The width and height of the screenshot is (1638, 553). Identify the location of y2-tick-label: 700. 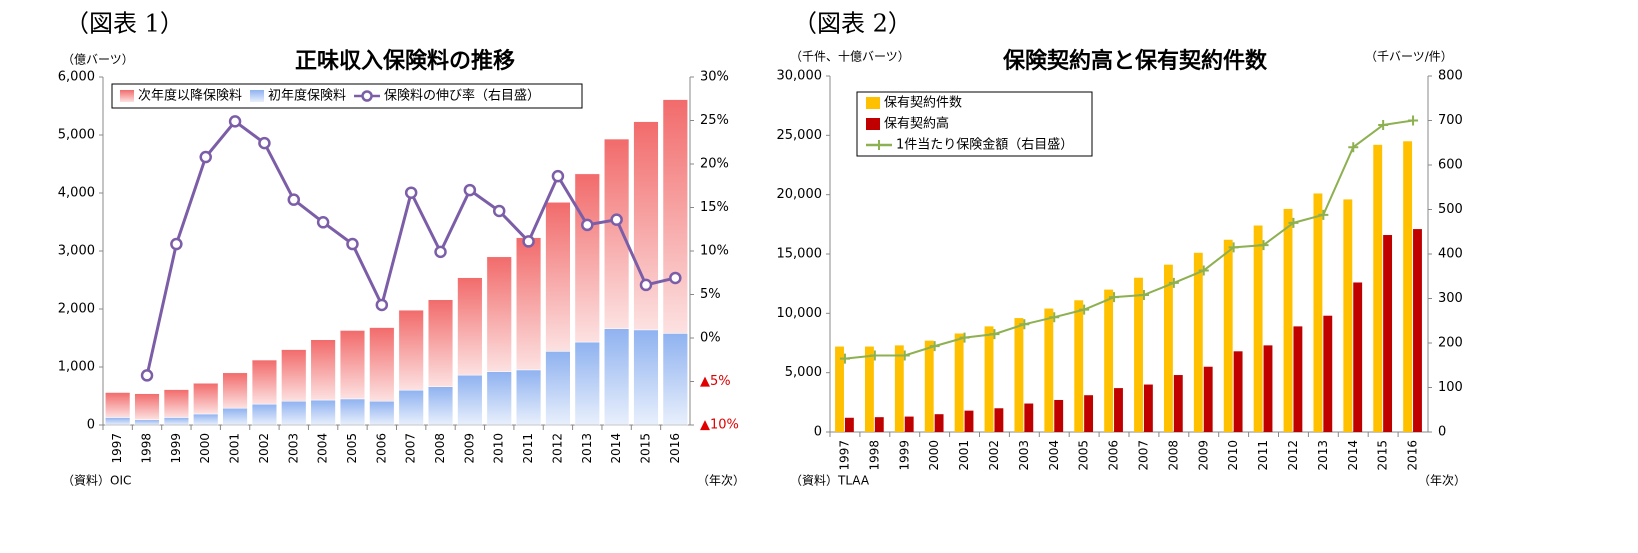
(1450, 120).